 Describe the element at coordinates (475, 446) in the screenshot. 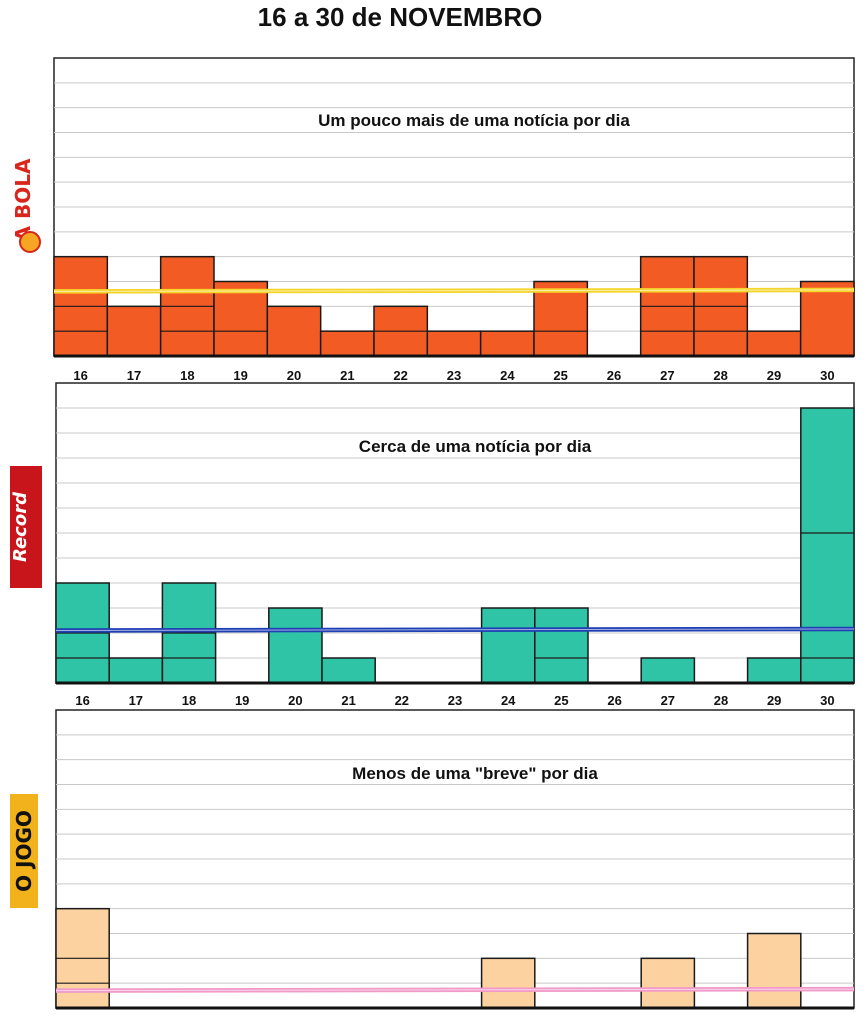

I see `chart-annotation: Cerca de uma notícia por dia` at that location.